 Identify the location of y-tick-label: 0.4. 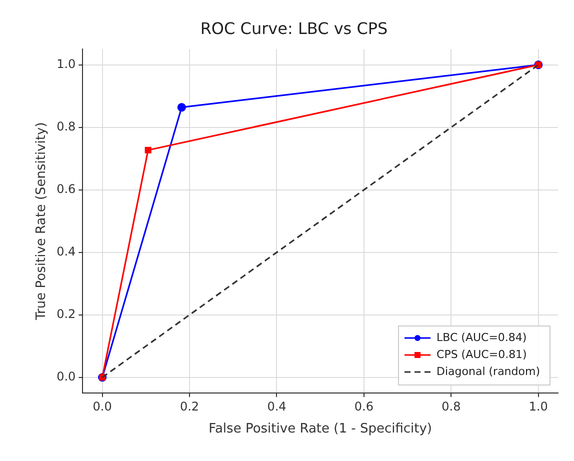
(66, 251).